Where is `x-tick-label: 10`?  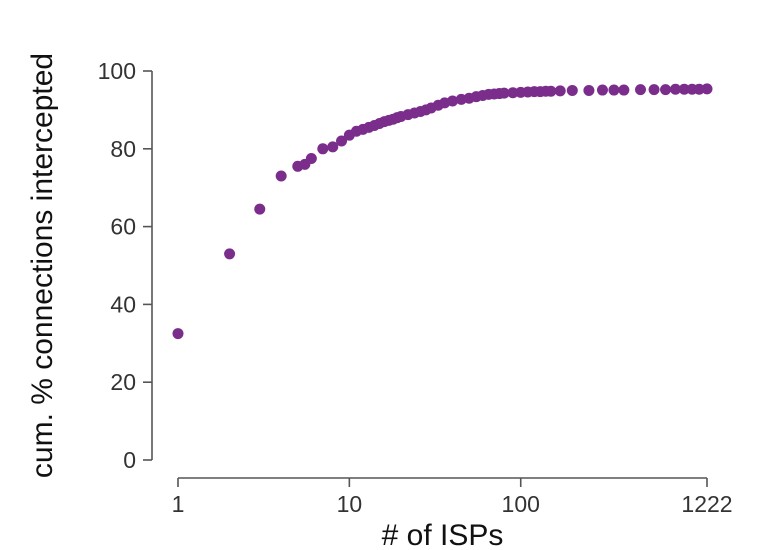 x-tick-label: 10 is located at coordinates (350, 504).